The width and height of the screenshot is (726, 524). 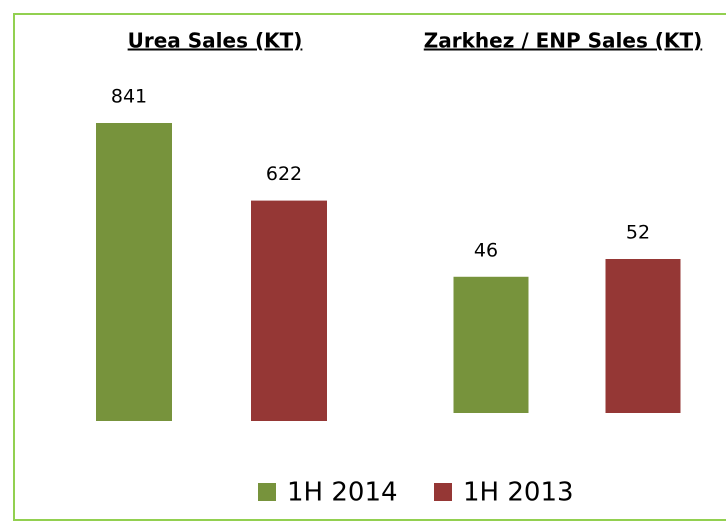 What do you see at coordinates (129, 97) in the screenshot?
I see `value-label: 841` at bounding box center [129, 97].